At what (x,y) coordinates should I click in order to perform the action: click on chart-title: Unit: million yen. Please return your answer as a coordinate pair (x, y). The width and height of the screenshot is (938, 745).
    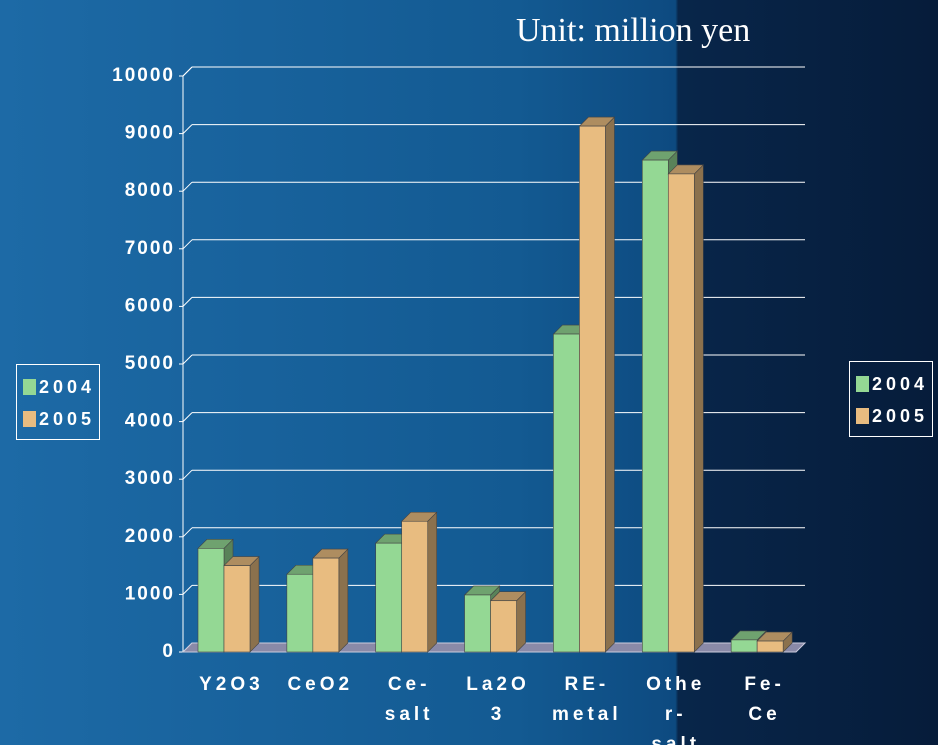
    Looking at the image, I should click on (633, 30).